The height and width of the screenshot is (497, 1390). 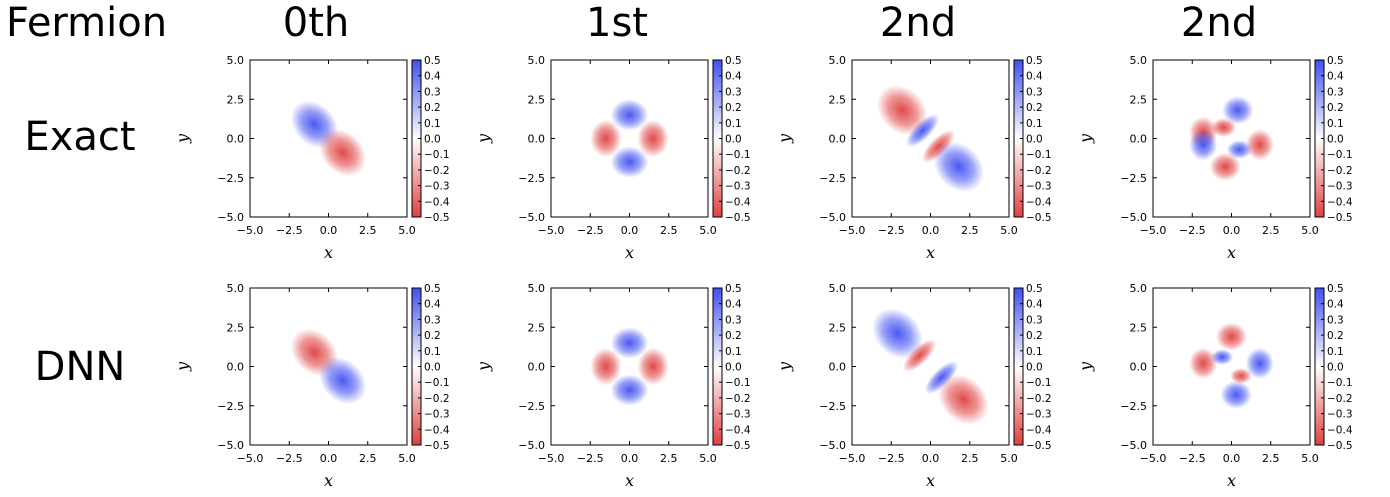 What do you see at coordinates (80, 367) in the screenshot?
I see `row-header: DNN` at bounding box center [80, 367].